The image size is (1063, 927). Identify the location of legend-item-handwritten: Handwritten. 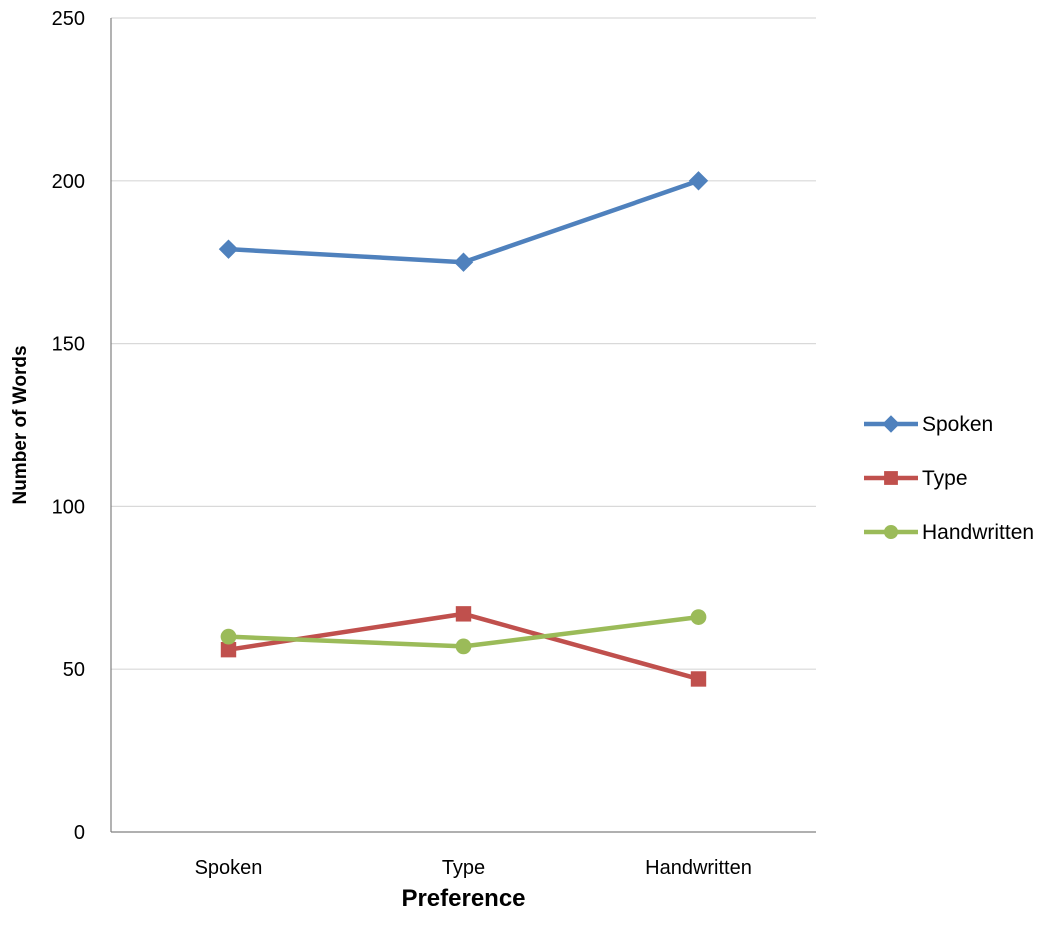
(949, 532).